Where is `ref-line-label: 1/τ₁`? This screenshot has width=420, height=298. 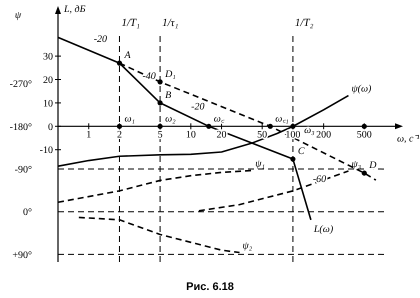 ref-line-label: 1/τ₁ is located at coordinates (170, 23).